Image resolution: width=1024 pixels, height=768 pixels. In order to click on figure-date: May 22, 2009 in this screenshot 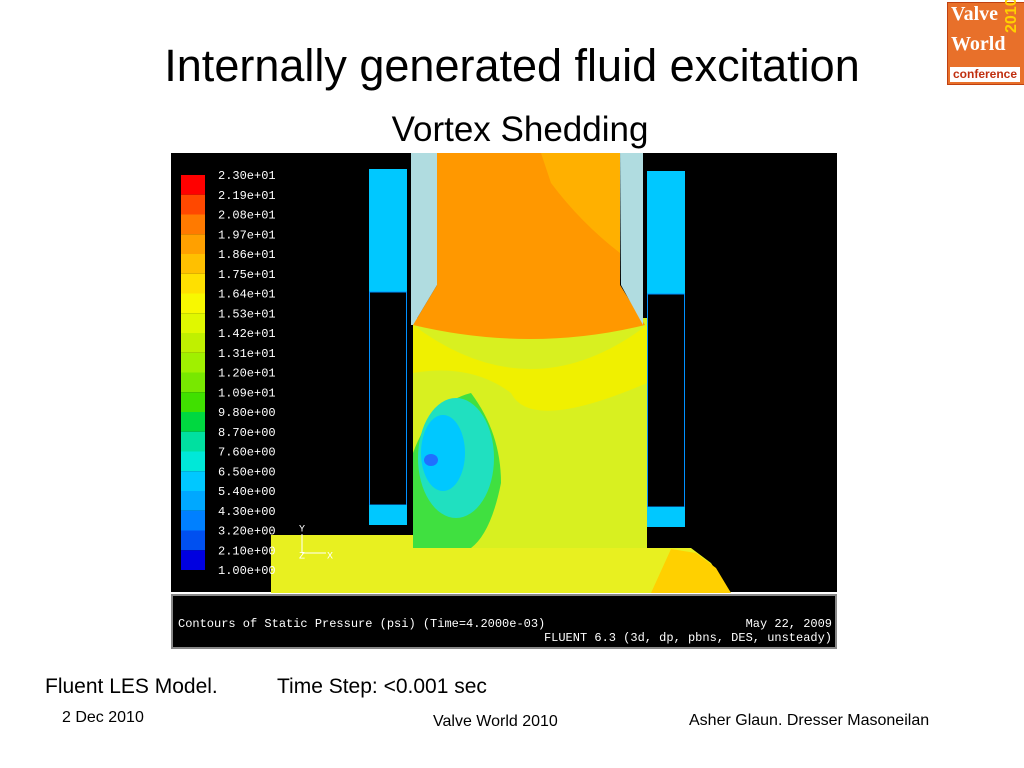, I will do `click(789, 624)`.